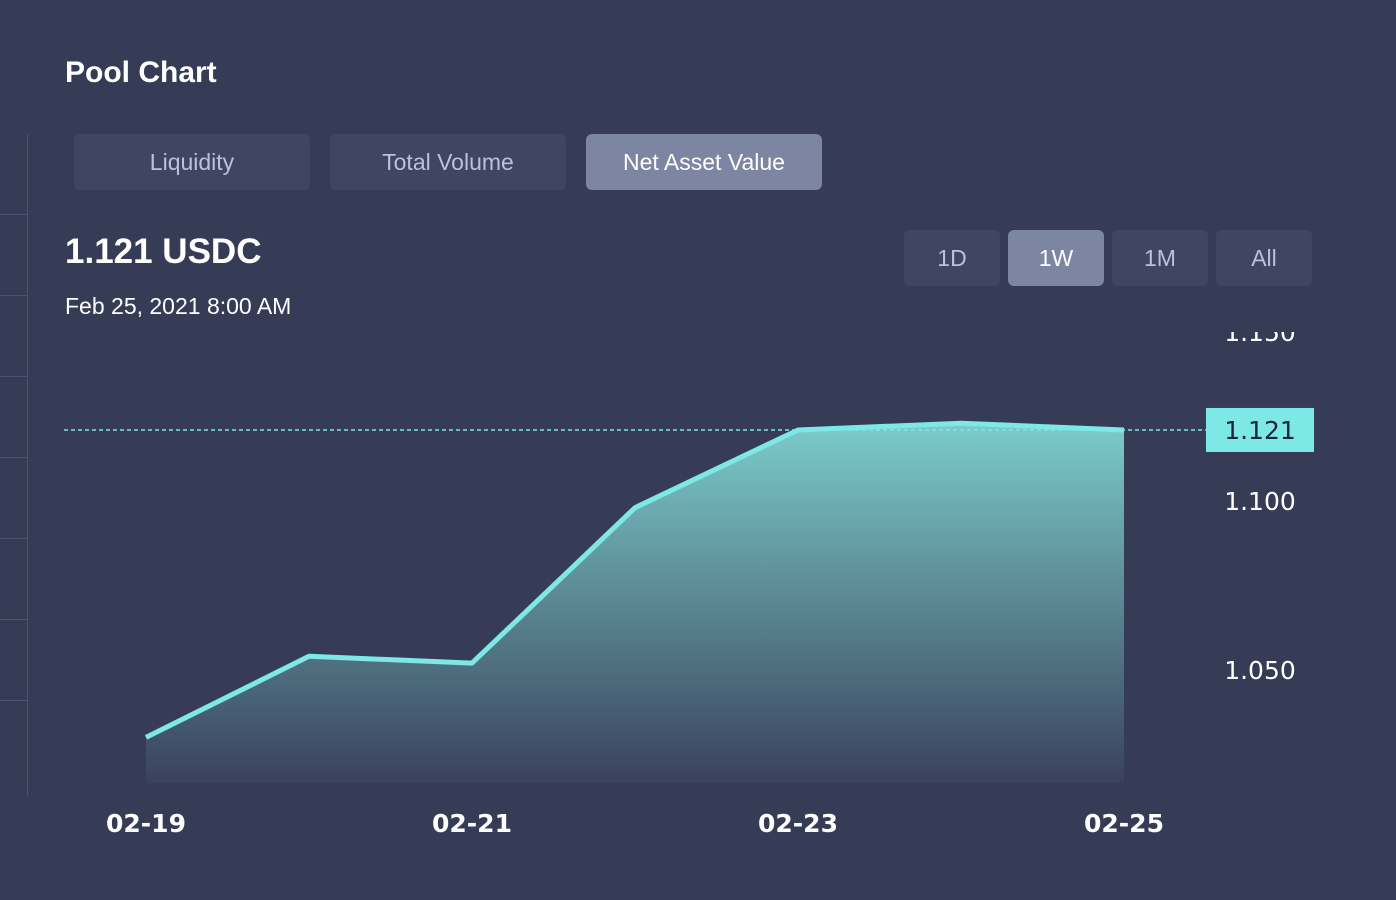  I want to click on current-value: 1.121 USDC, so click(163, 251).